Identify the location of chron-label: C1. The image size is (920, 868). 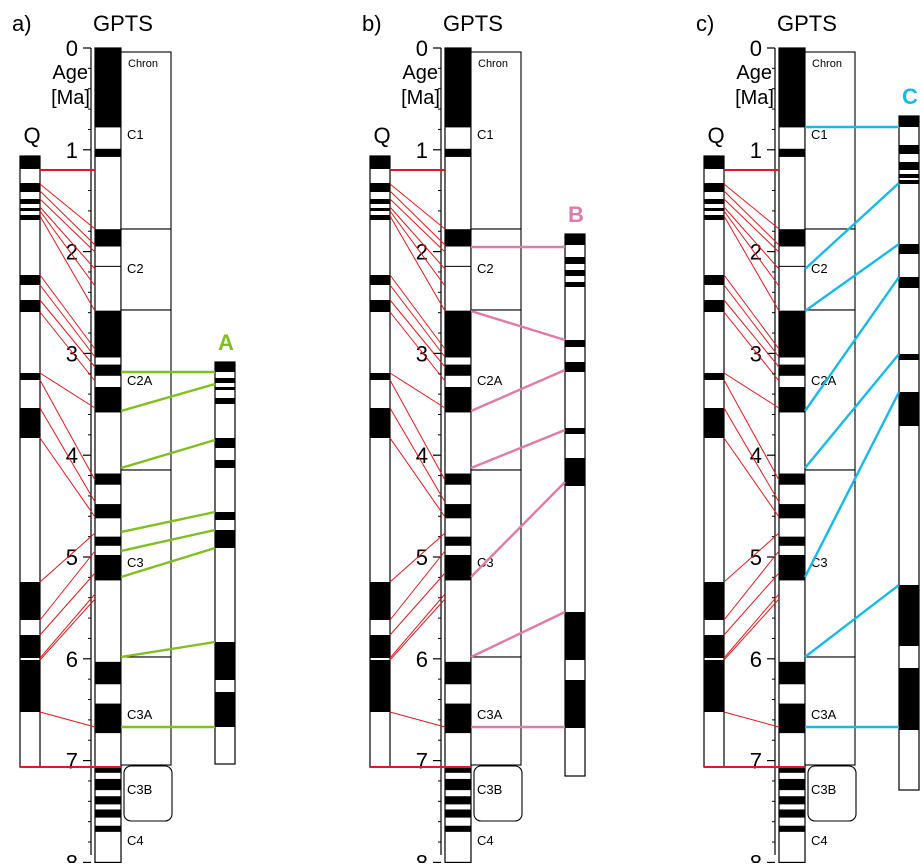
(485, 134).